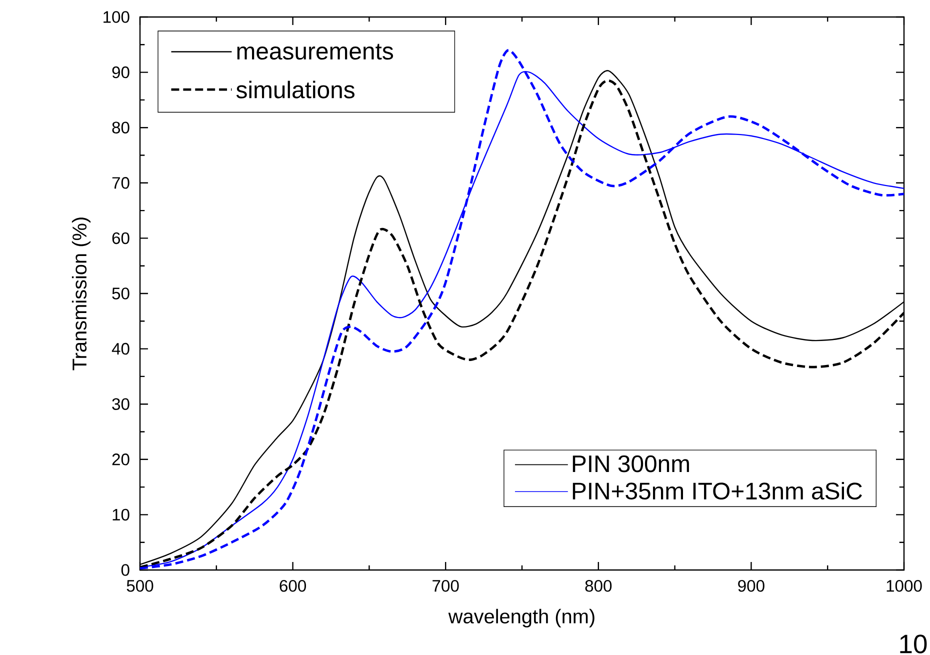 This screenshot has width=930, height=655. What do you see at coordinates (140, 586) in the screenshot?
I see `x-tick-label: 500` at bounding box center [140, 586].